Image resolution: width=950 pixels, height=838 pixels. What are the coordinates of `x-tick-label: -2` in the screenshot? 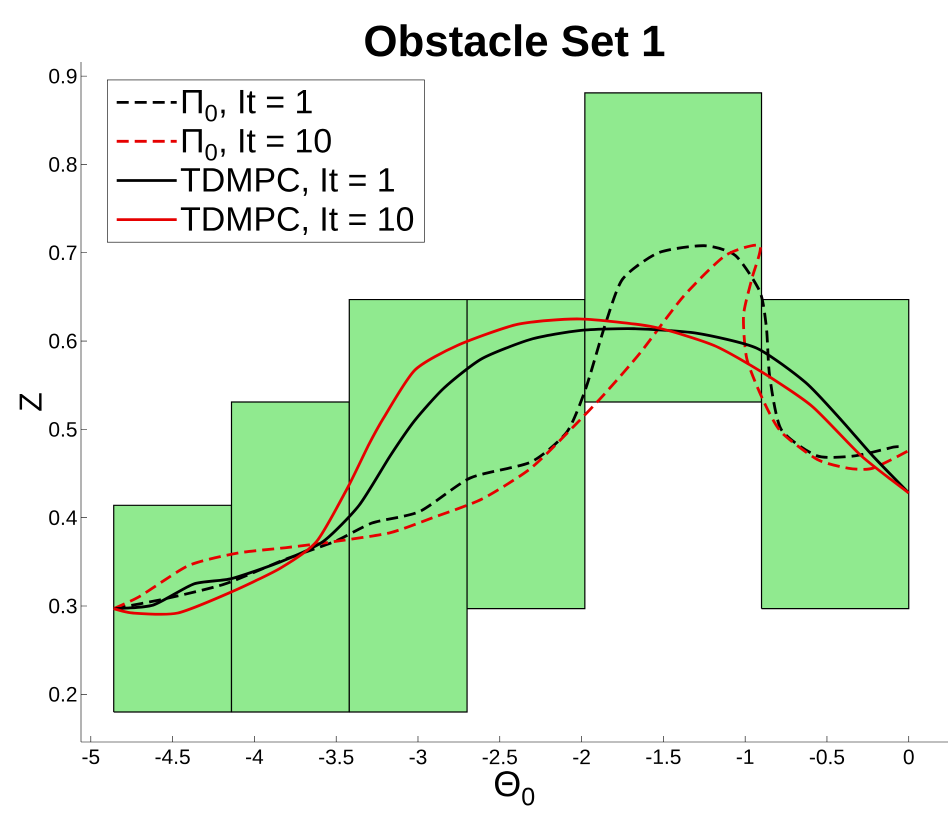 It's located at (581, 757).